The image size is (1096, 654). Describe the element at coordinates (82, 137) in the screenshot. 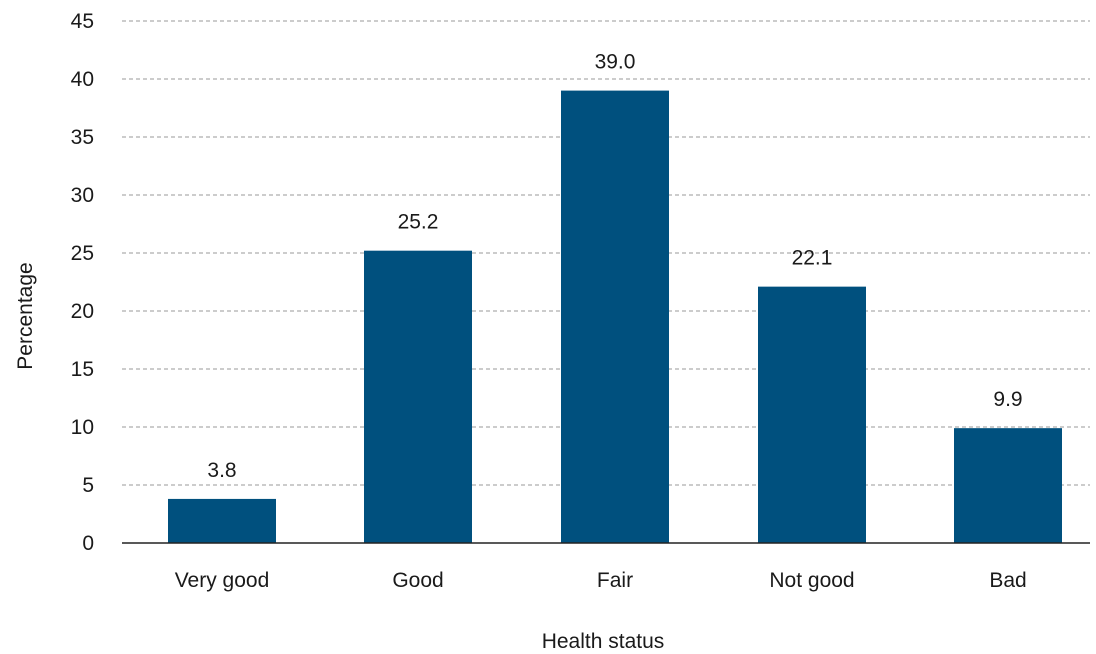

I see `y-tick-label: 35` at that location.